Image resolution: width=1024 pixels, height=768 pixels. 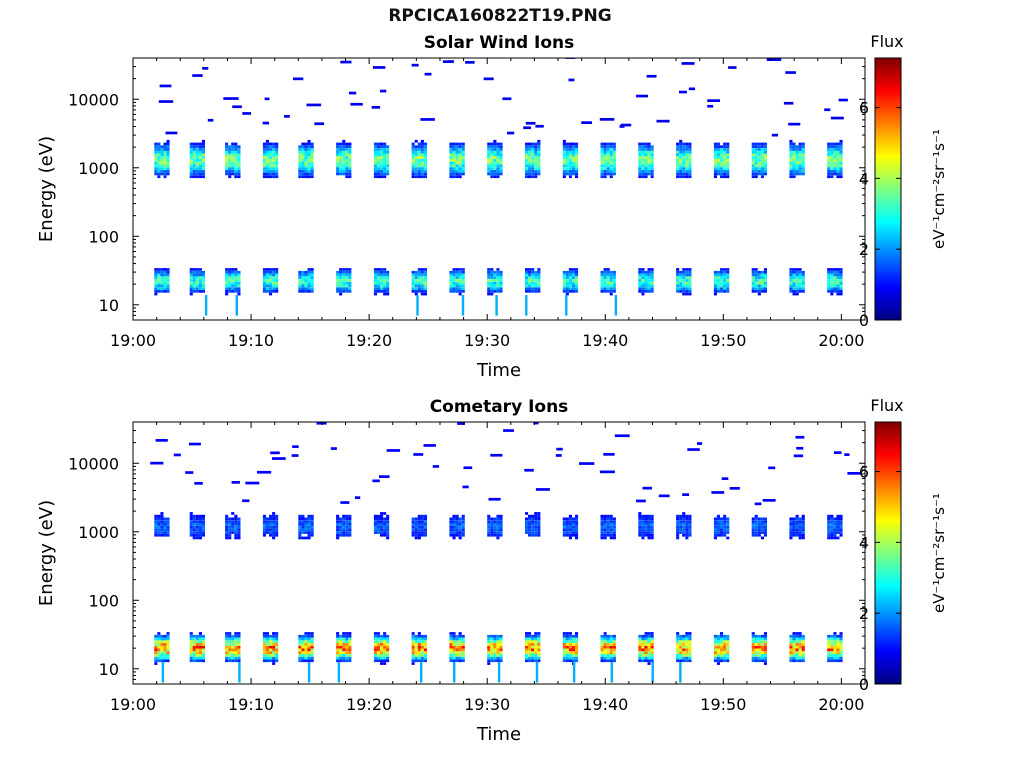 I want to click on y-axis-label: Energy (eV), so click(x=46, y=189).